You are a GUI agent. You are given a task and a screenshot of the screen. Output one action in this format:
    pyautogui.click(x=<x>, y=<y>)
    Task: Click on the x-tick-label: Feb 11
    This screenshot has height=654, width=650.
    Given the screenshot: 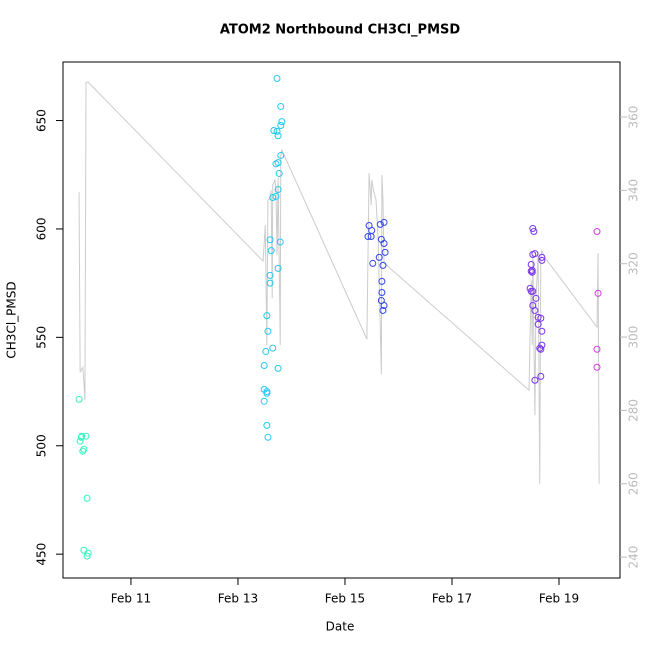 What is the action you would take?
    pyautogui.click(x=131, y=599)
    